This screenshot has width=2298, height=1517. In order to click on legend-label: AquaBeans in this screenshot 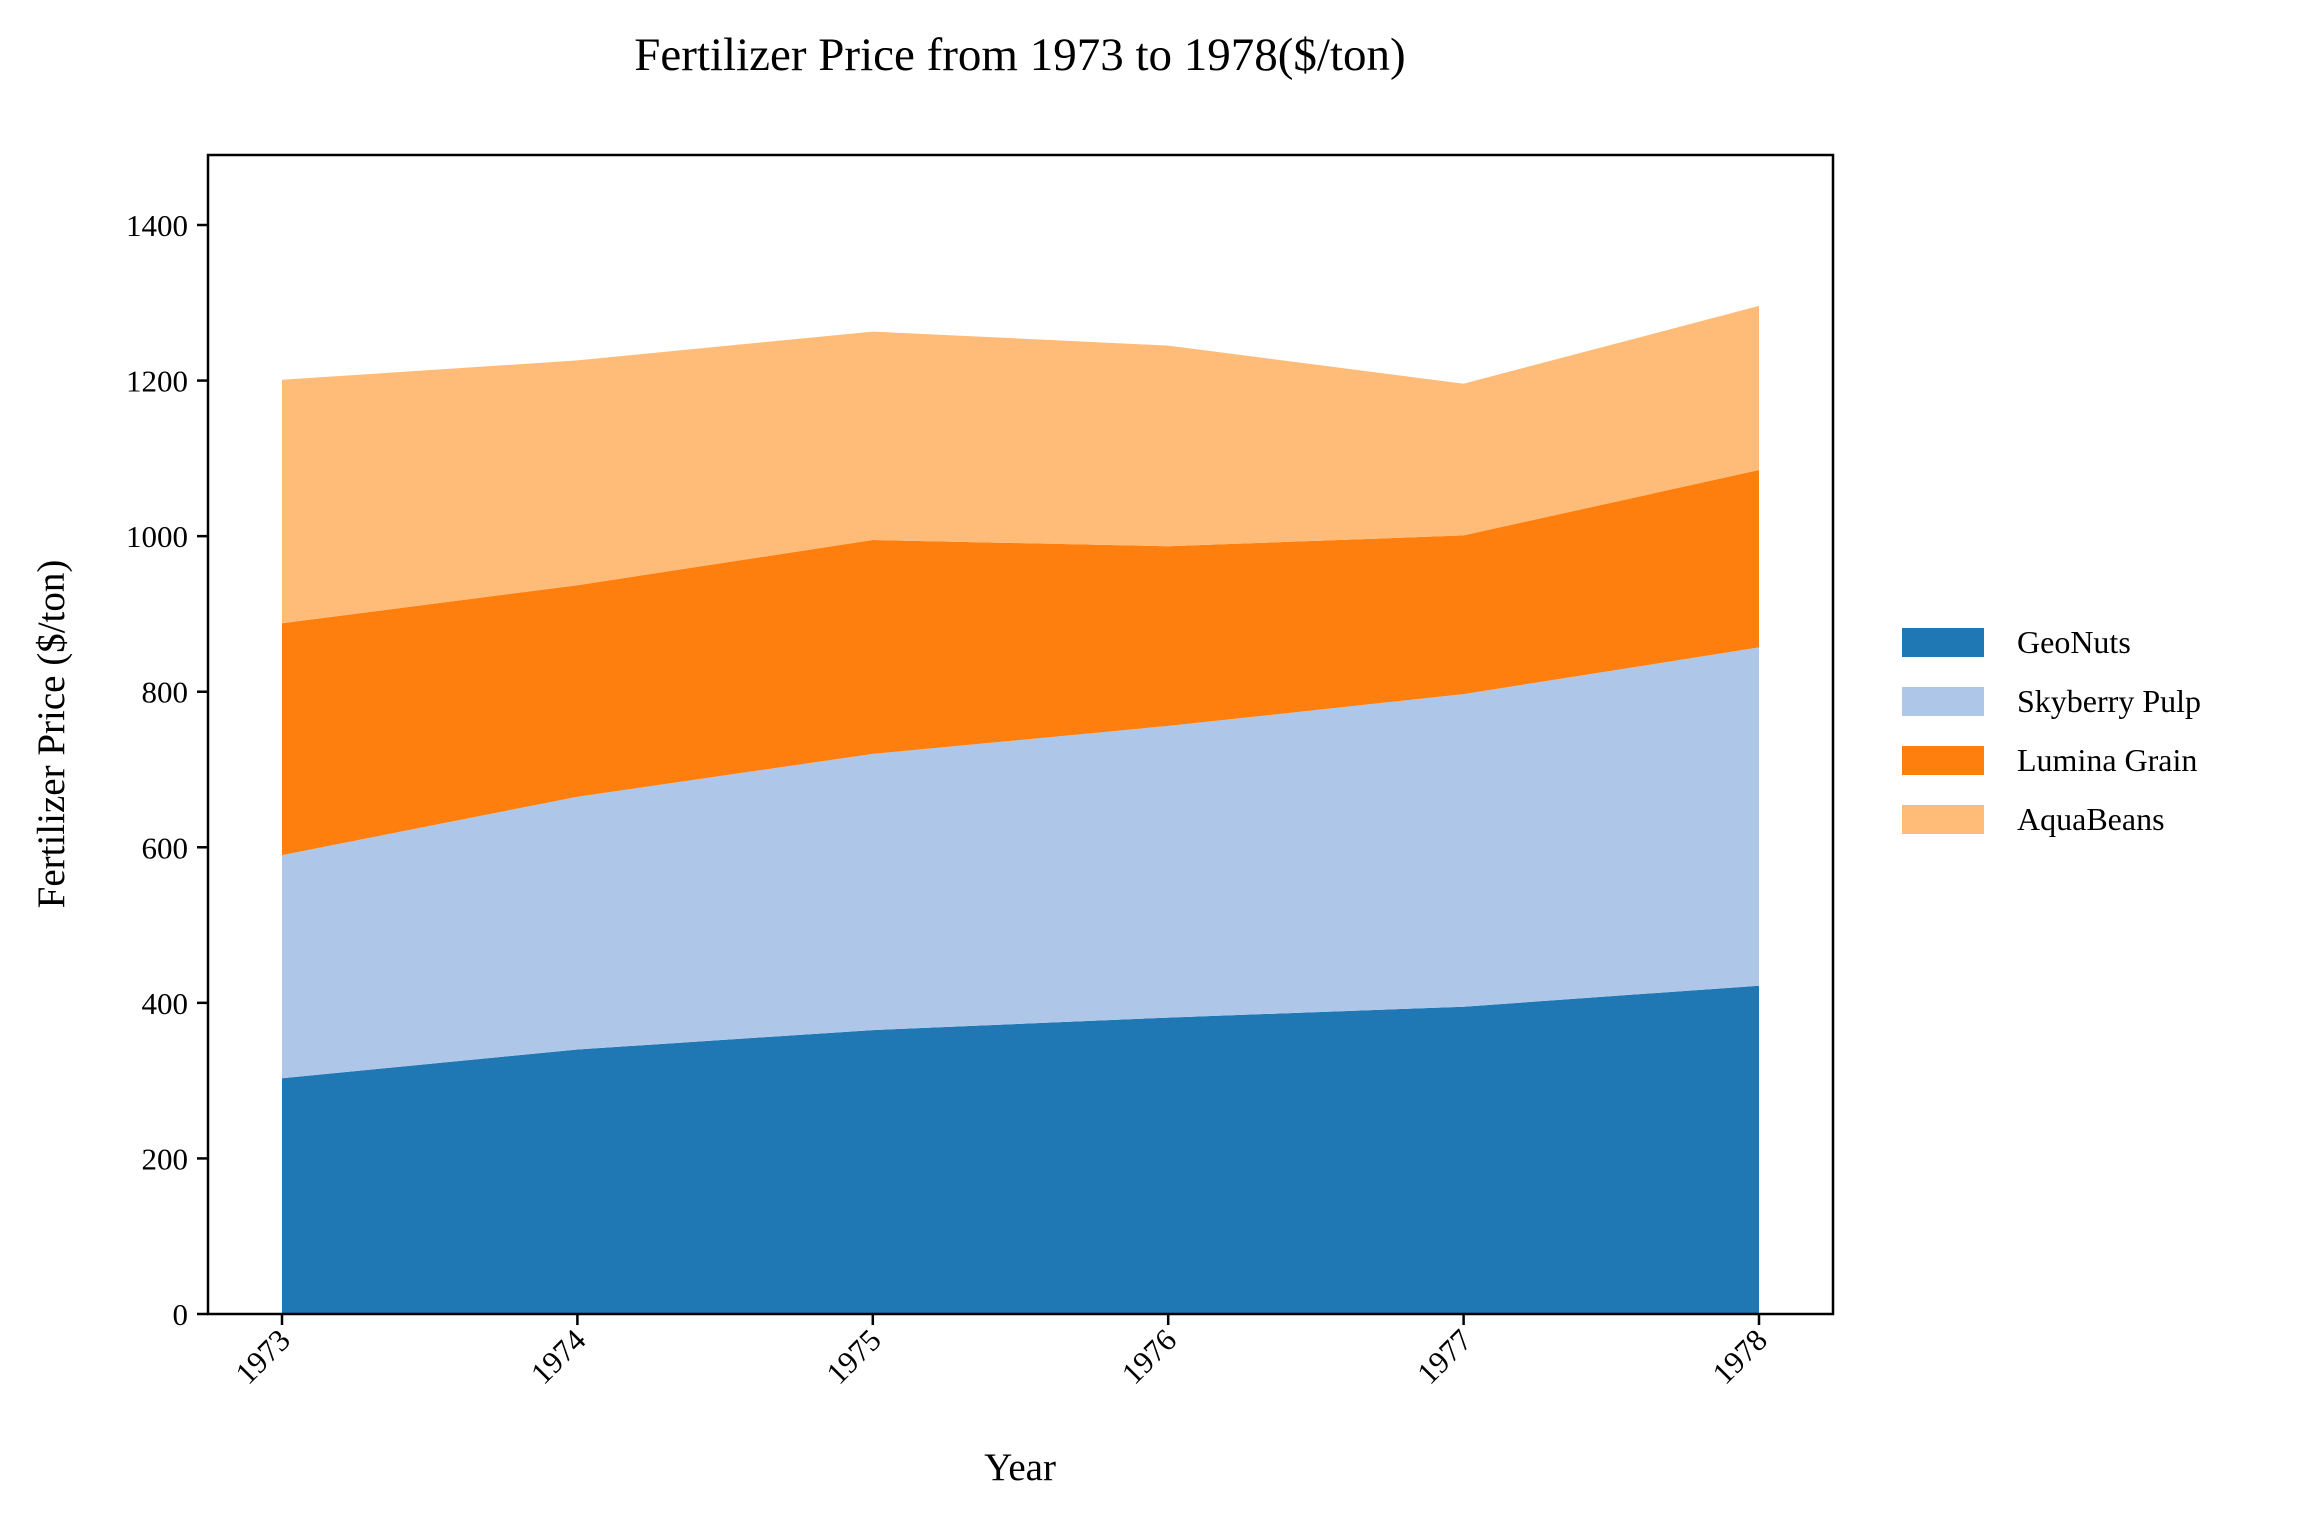, I will do `click(2091, 819)`.